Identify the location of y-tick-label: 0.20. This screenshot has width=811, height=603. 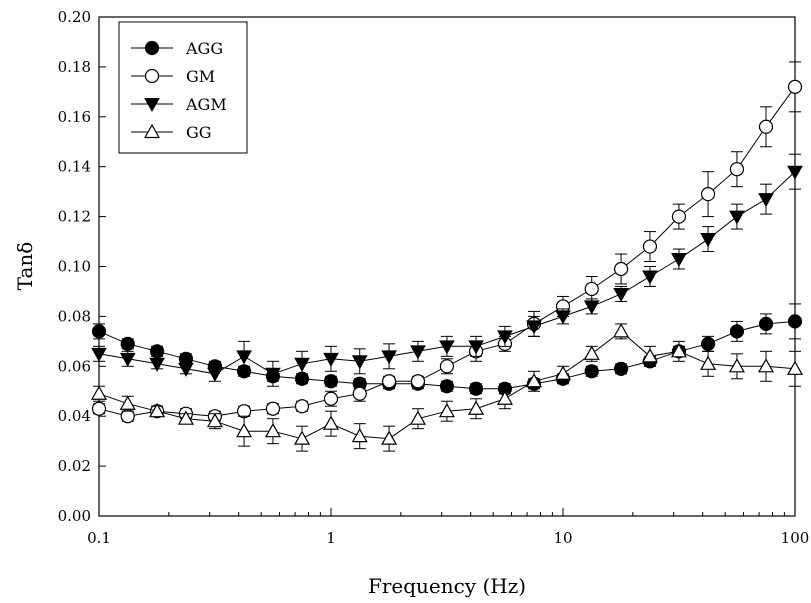
(74, 17).